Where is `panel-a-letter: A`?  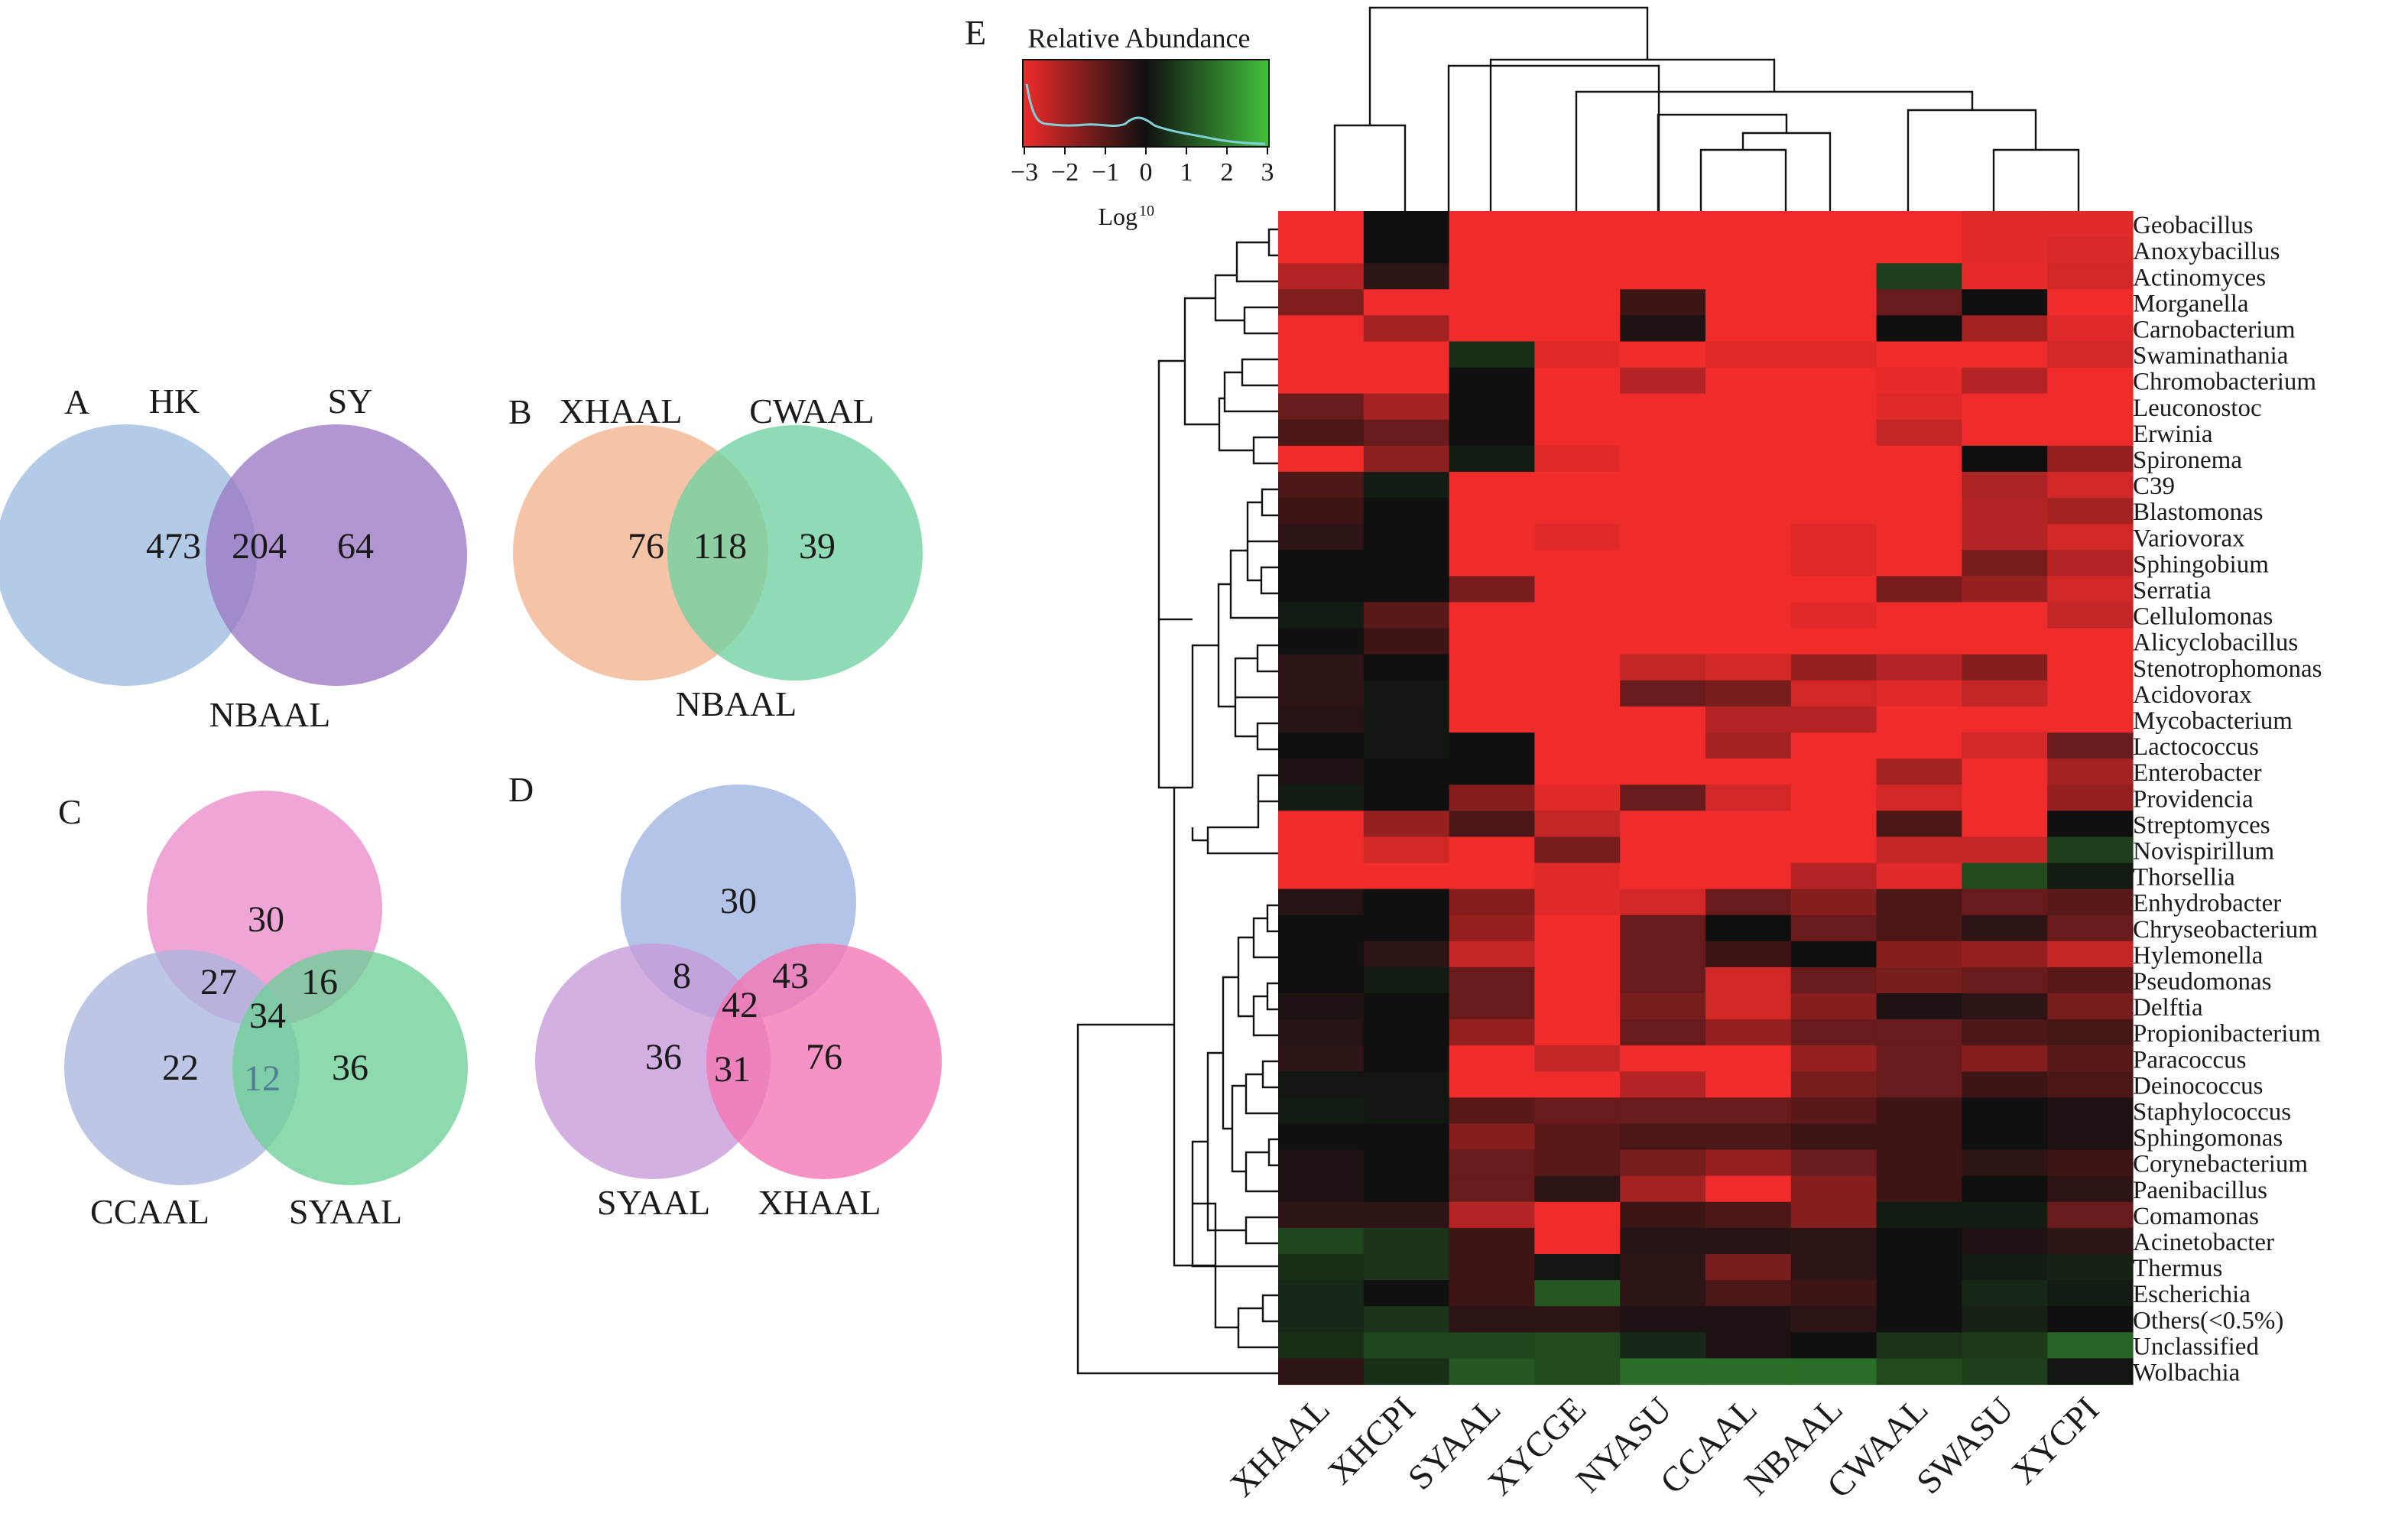 panel-a-letter: A is located at coordinates (77, 401).